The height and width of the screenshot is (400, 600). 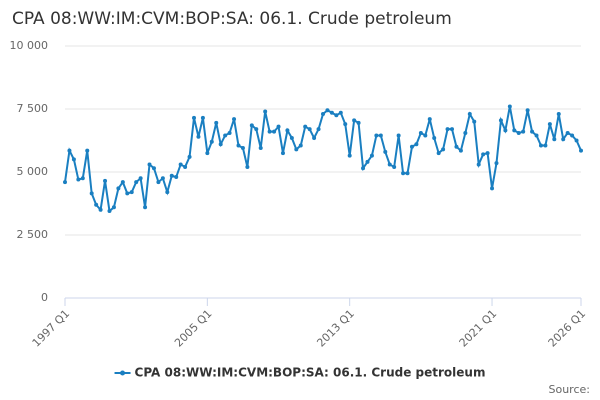 I want to click on x-tick-label: 1997 Q1, so click(x=51, y=328).